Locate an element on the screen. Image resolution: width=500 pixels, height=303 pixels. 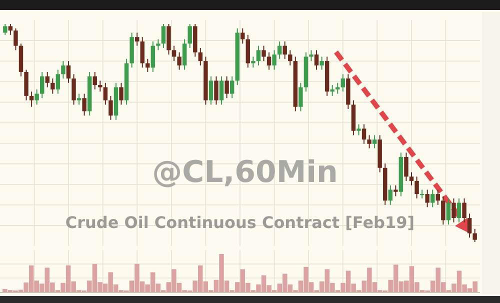
text: Crude Oil Continuous Contract [Feb19] is located at coordinates (240, 222).